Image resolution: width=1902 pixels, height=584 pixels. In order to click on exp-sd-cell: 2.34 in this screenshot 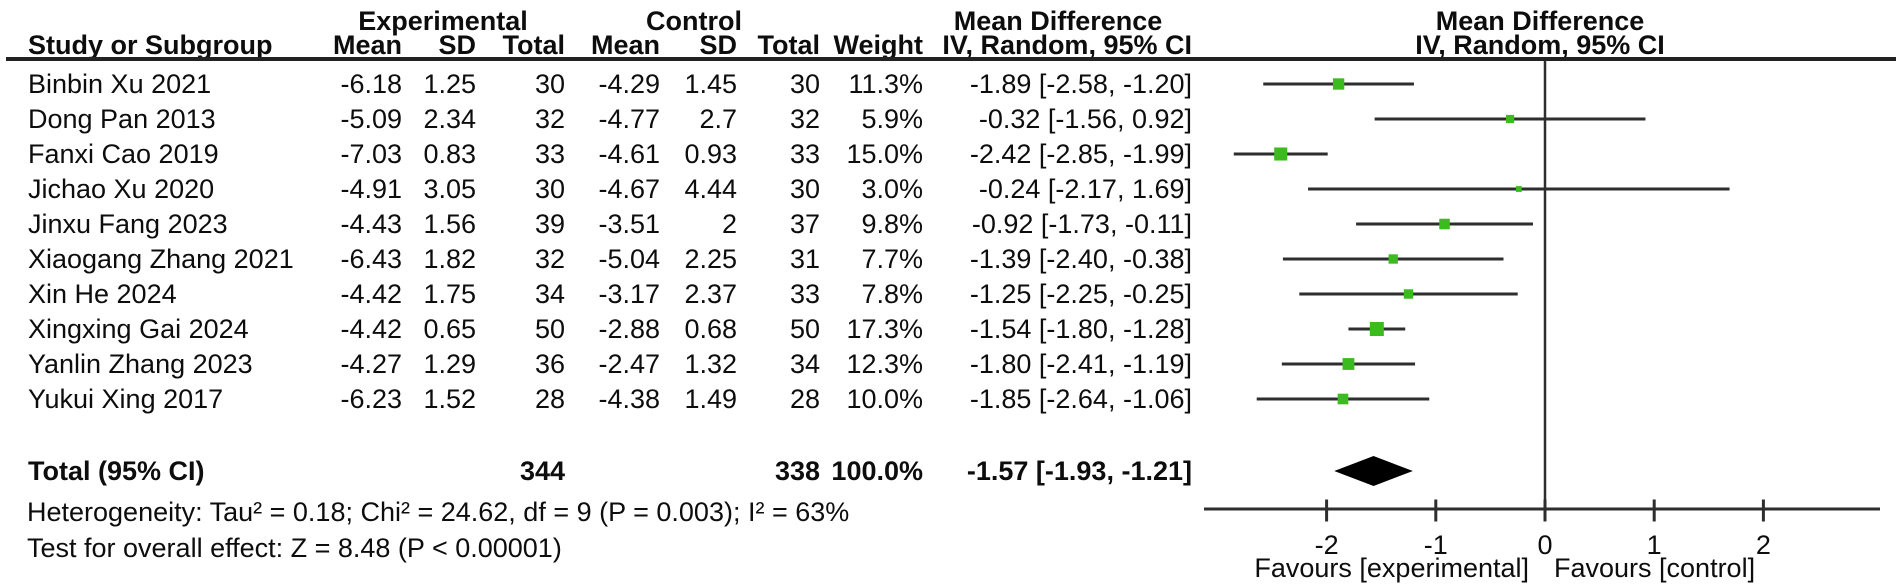, I will do `click(449, 118)`.